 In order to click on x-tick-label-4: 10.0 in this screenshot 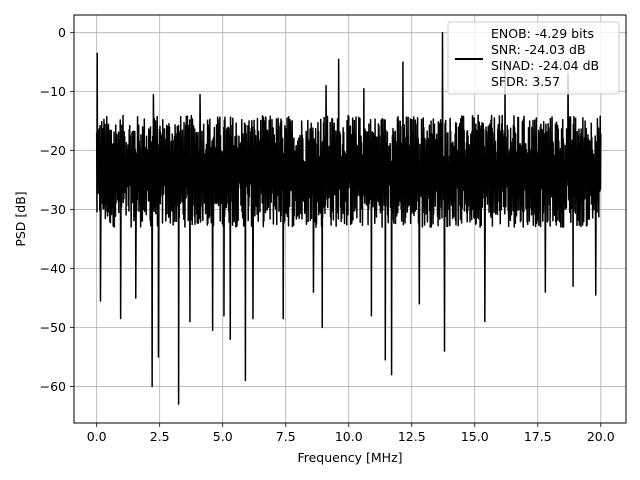, I will do `click(349, 436)`.